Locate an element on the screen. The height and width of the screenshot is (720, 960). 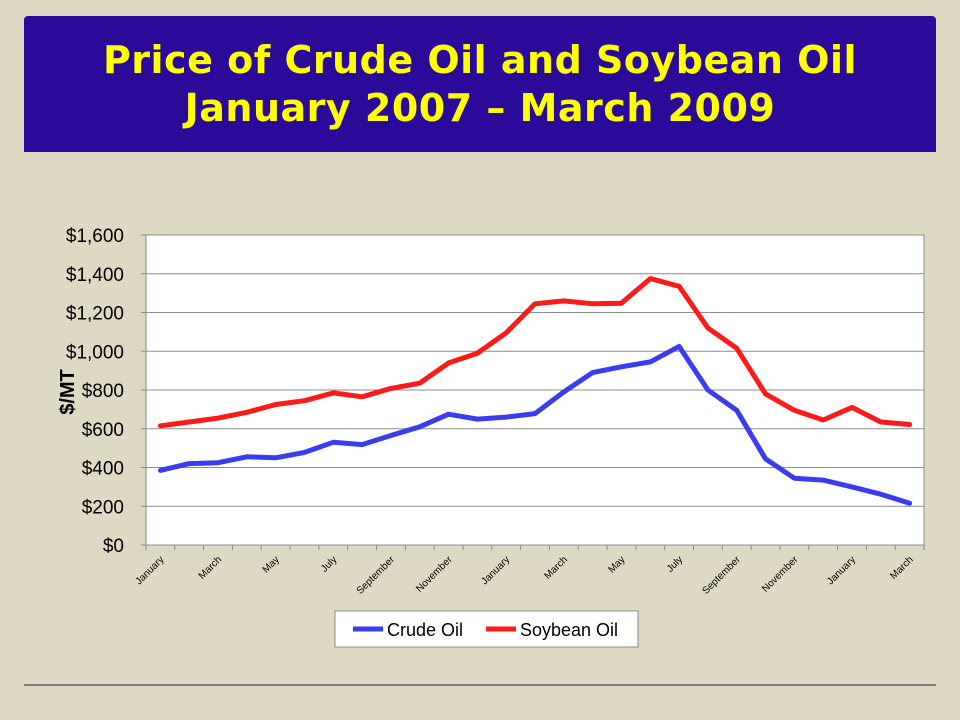
legend-label-crude-oil: Crude Oil is located at coordinates (425, 630).